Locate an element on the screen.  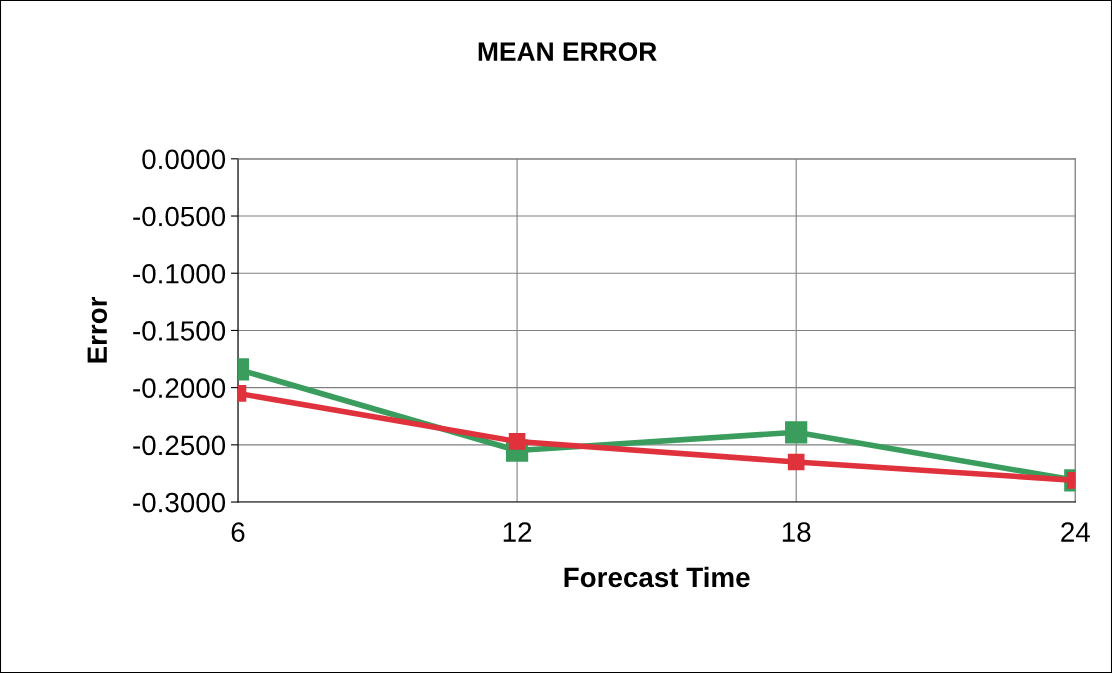
y-tick-label: -0.1000 is located at coordinates (179, 273).